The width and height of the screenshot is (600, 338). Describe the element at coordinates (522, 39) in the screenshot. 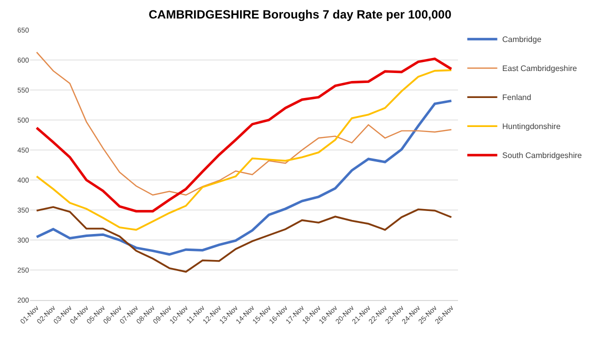

I see `legend-label: Cambridge` at that location.